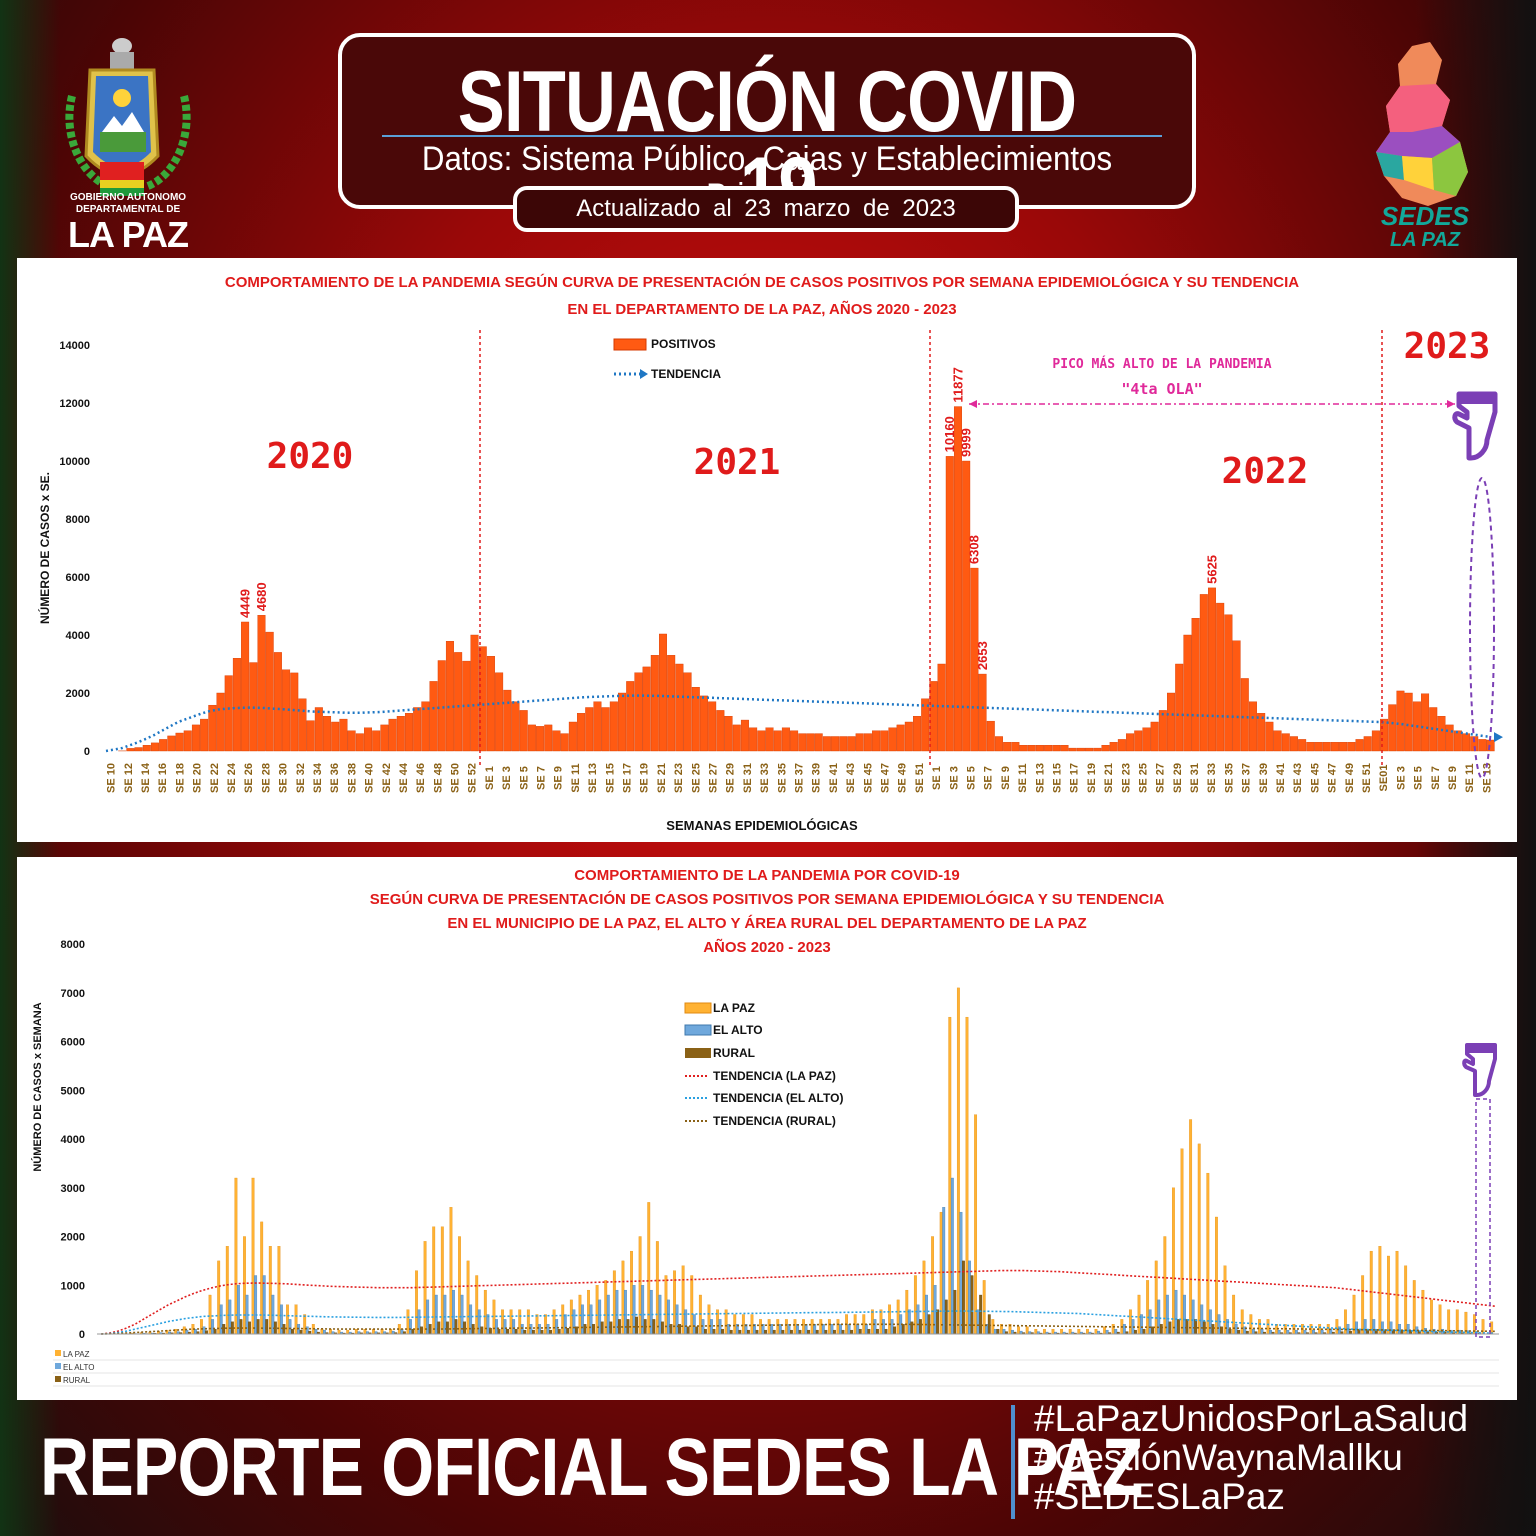 The image size is (1536, 1536). What do you see at coordinates (76, 1354) in the screenshot?
I see `table-row-label: LA PAZ` at bounding box center [76, 1354].